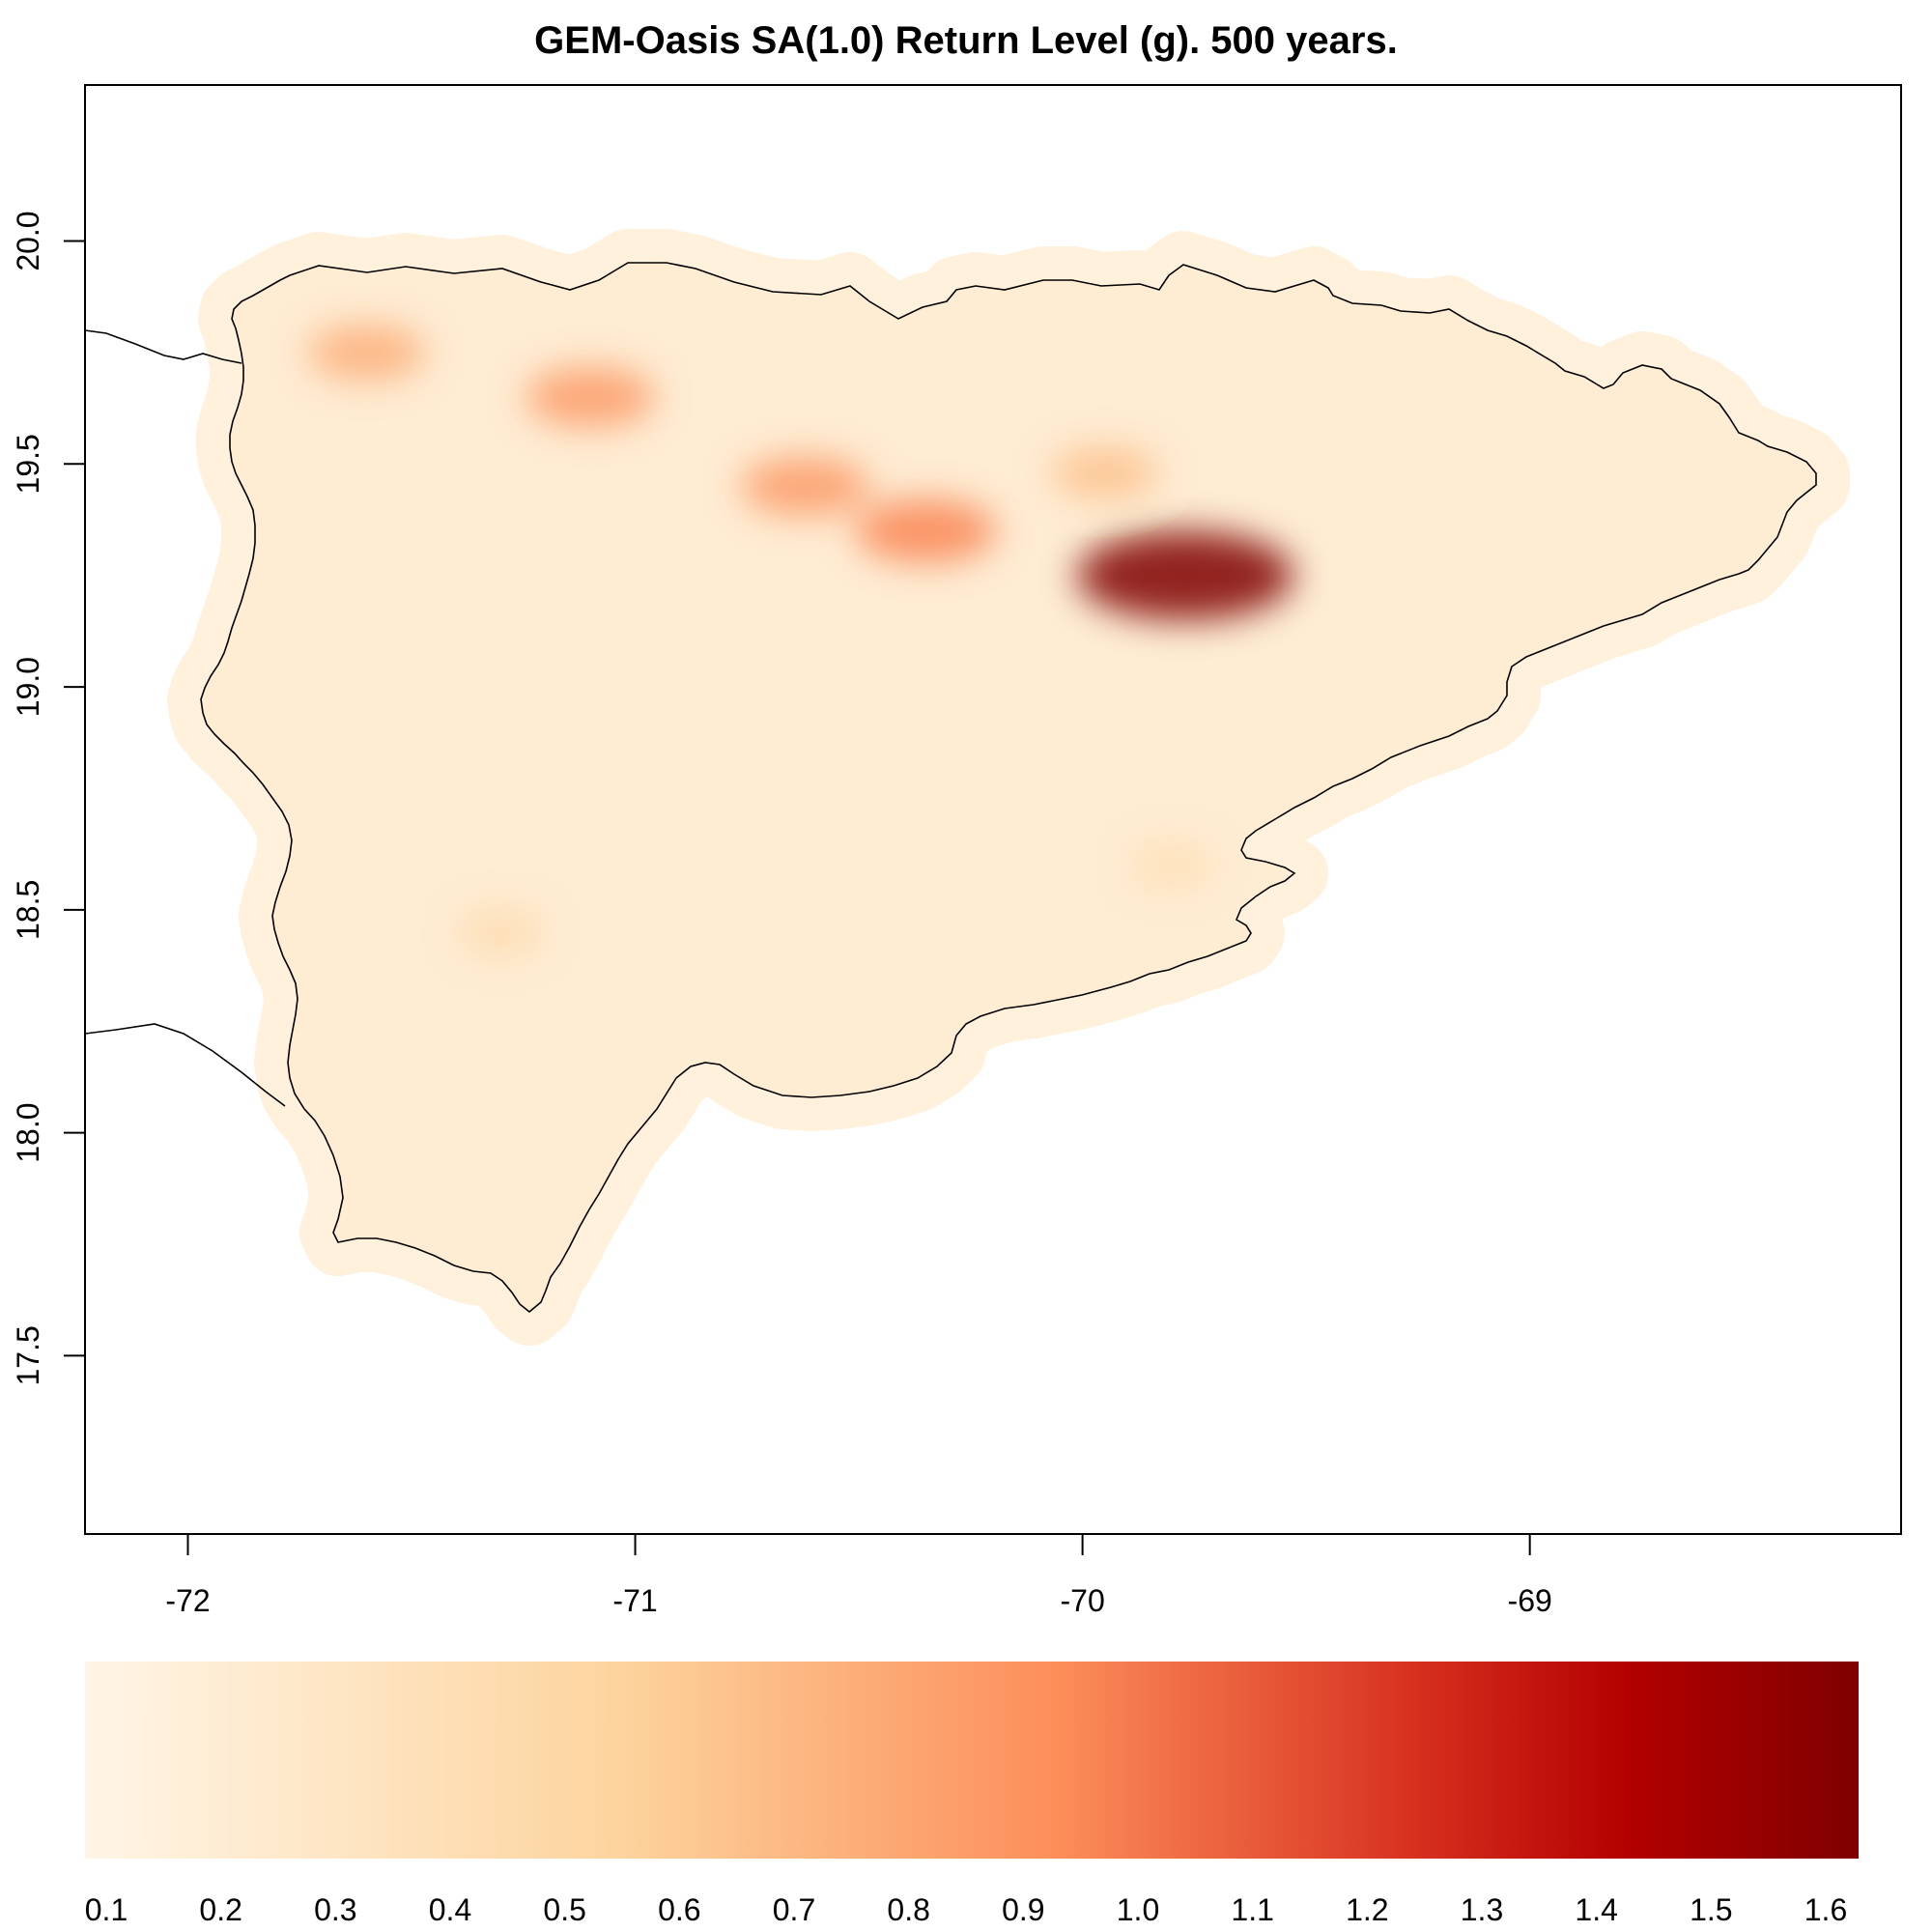 This screenshot has width=1932, height=1932. What do you see at coordinates (794, 1909) in the screenshot?
I see `colorbar-tick-label: 0.7` at bounding box center [794, 1909].